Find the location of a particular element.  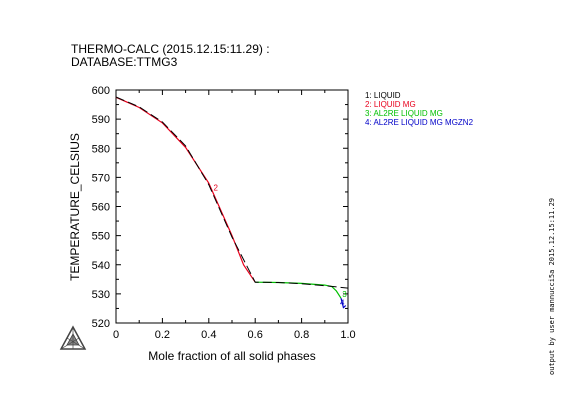

y-tick-label: 530 is located at coordinates (101, 295).